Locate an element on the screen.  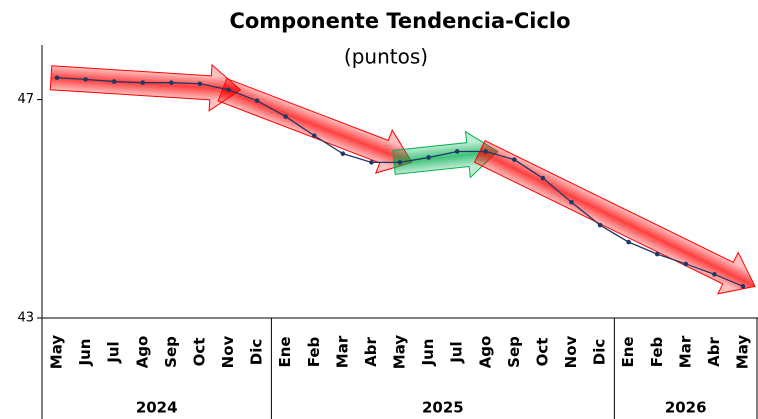
y-tick-label: 43 is located at coordinates (25, 318).